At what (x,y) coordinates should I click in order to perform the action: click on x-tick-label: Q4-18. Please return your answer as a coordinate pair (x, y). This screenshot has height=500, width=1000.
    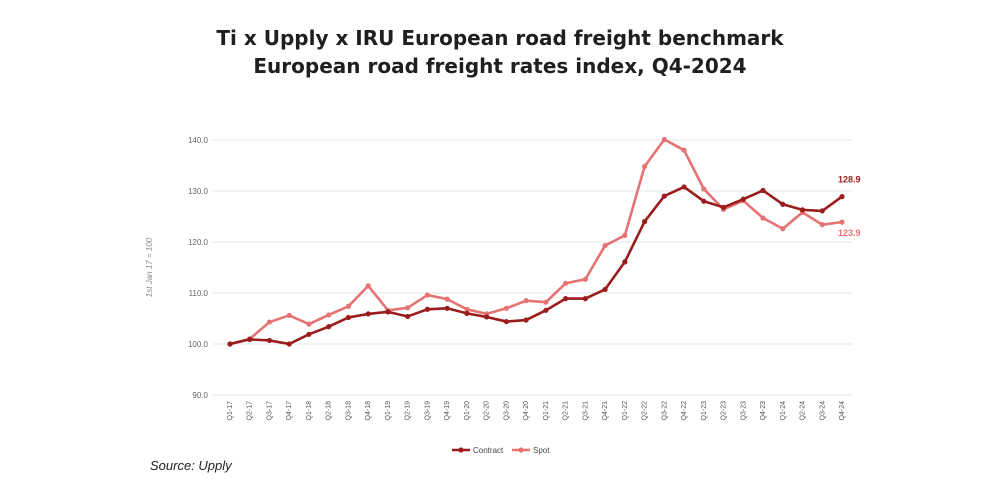
    Looking at the image, I should click on (368, 411).